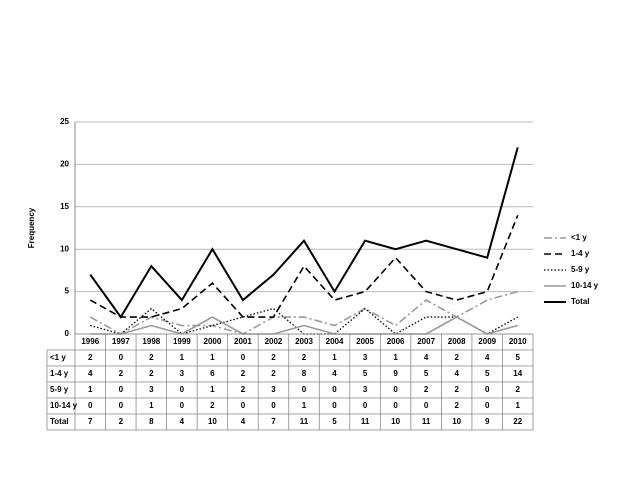  Describe the element at coordinates (213, 341) in the screenshot. I see `x-tick-label: 2000` at that location.